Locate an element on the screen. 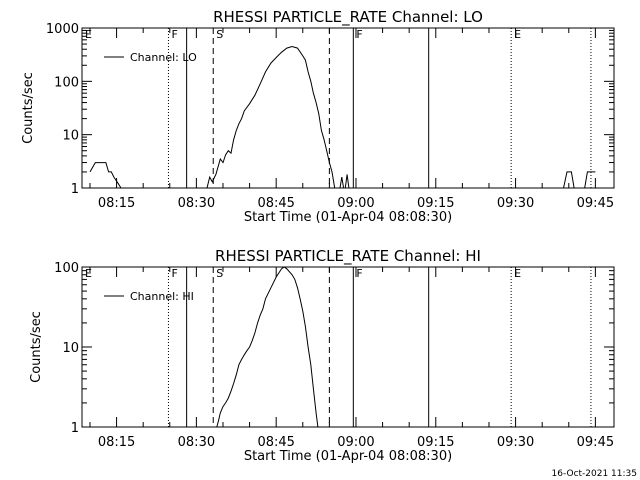 This screenshot has width=640, height=480. chart-title: RHESSI PARTICLE_RATE Channel: LO is located at coordinates (348, 17).